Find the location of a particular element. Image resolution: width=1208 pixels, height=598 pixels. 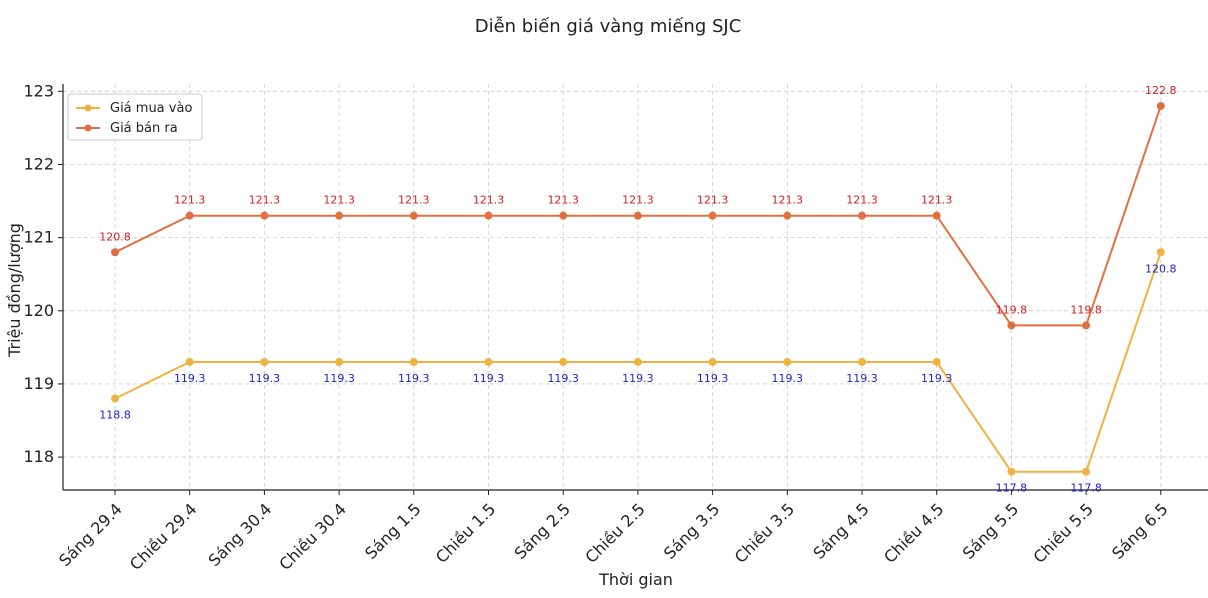

x-tick-label: Chiều 3.5 is located at coordinates (764, 532).